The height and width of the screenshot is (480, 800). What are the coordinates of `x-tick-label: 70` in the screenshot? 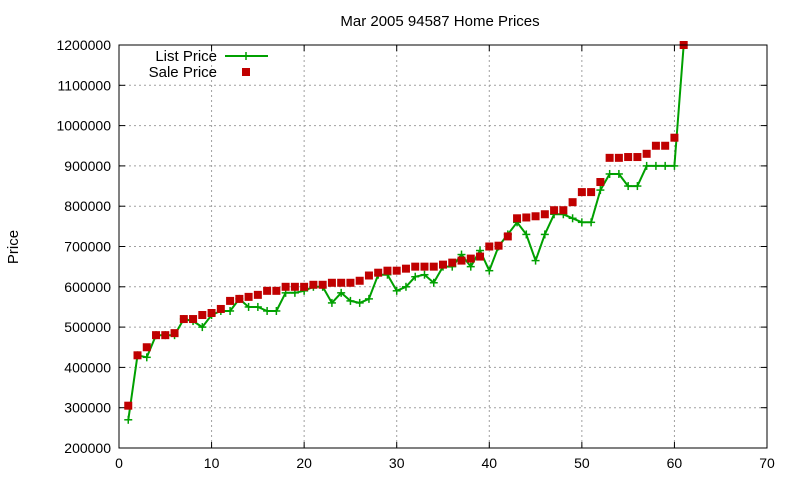 It's located at (767, 463).